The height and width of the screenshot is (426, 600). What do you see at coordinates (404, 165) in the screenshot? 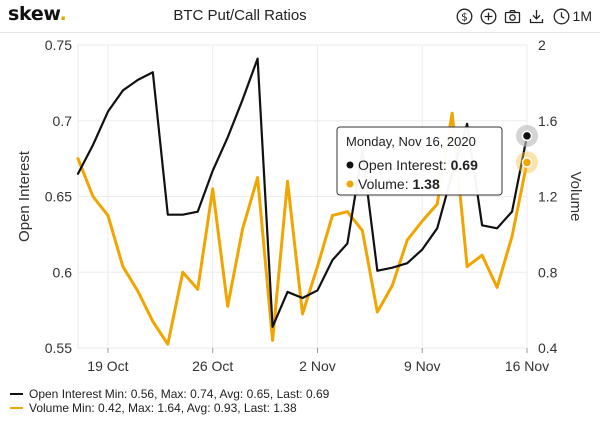
I see `tooltip-oi-label: Open Interest:` at bounding box center [404, 165].